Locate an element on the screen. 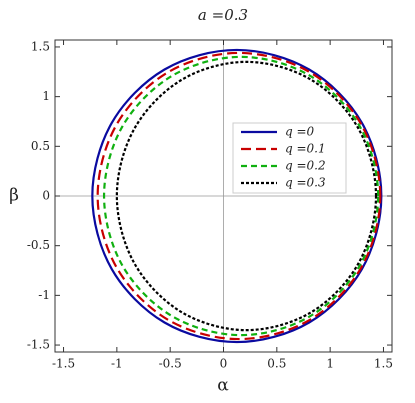 The width and height of the screenshot is (415, 403). y-axis-label: β is located at coordinates (14, 196).